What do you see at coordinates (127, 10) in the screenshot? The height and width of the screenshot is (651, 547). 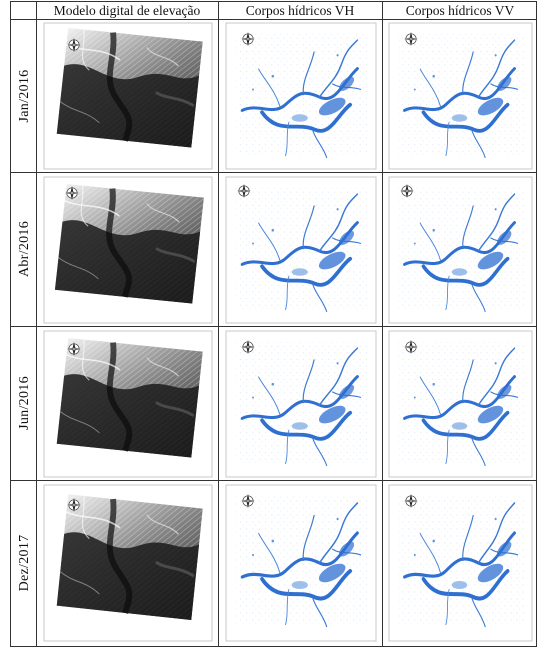 I see `header-dem: Modelo digital de elevação` at bounding box center [127, 10].